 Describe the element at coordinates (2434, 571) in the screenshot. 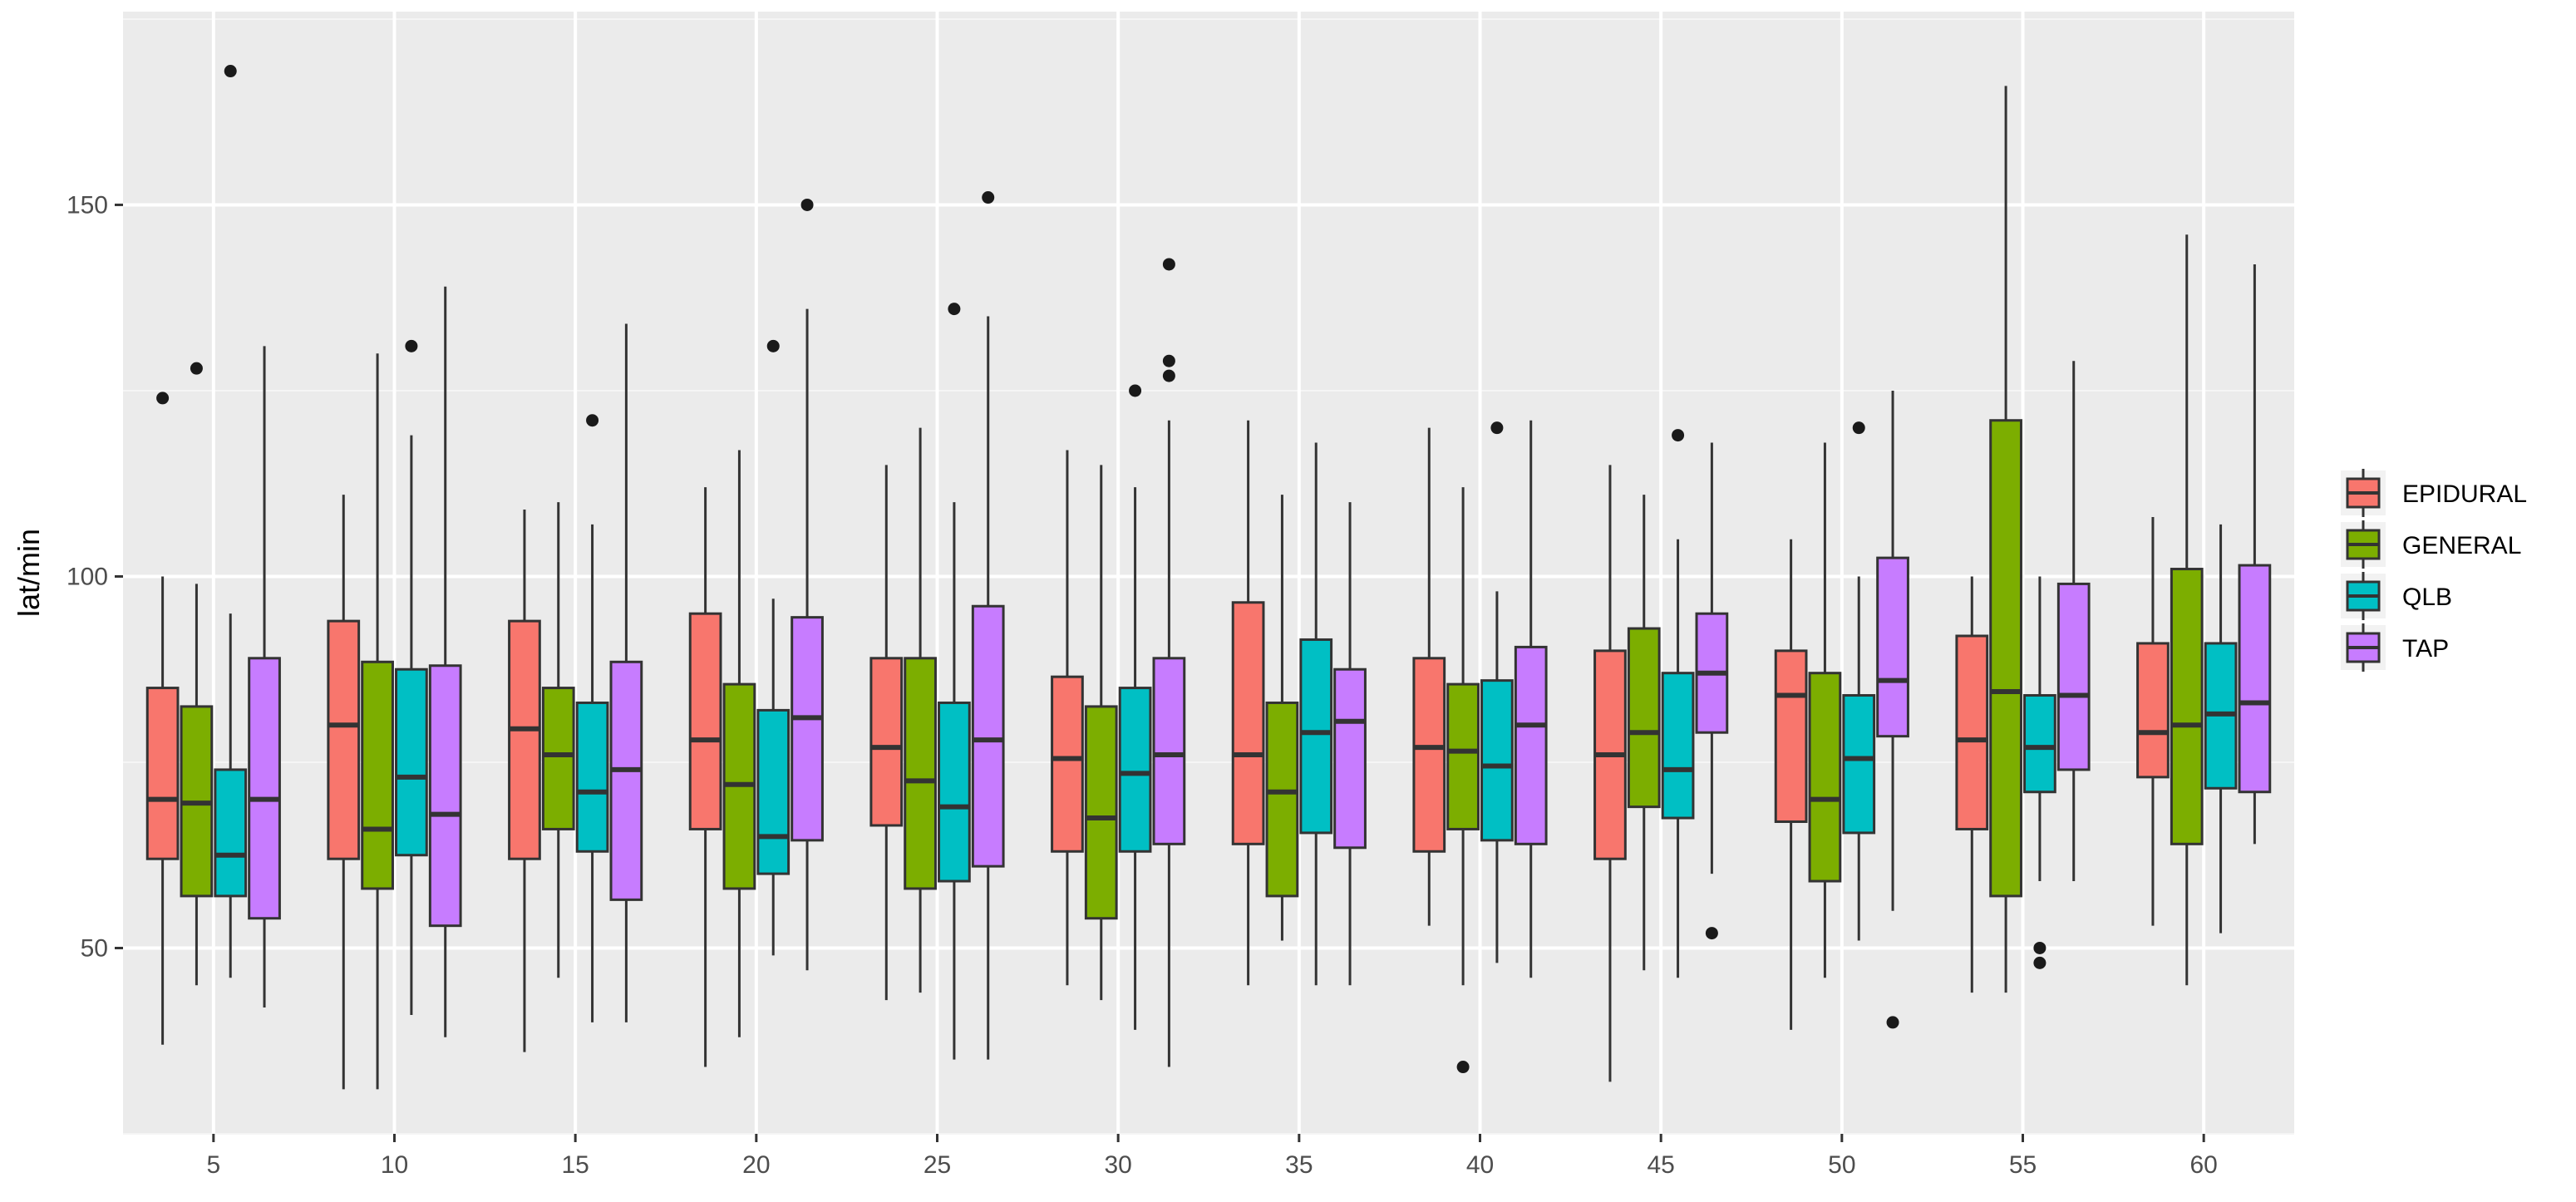

I see `legend: EPIDURAL GENERAL QLB TAP` at that location.